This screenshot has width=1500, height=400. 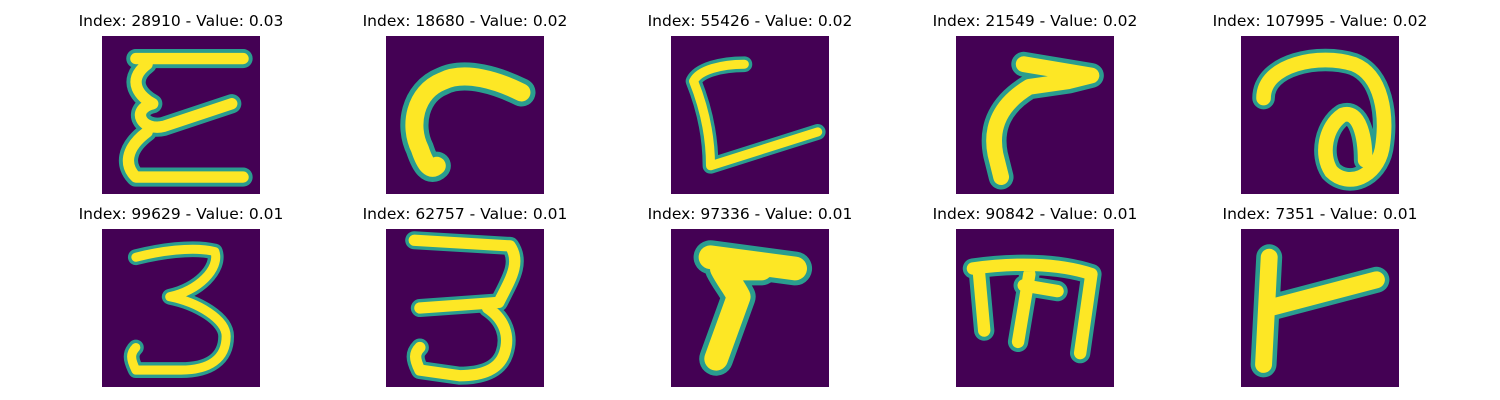 I want to click on digit-image-3-variant, so click(x=465, y=308).